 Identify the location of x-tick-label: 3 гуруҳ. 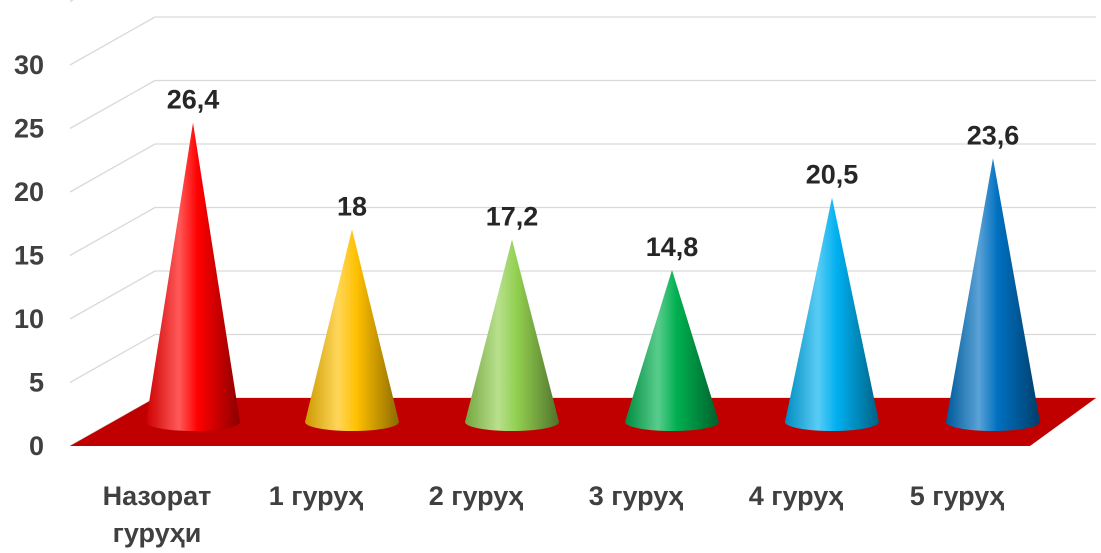
(636, 496).